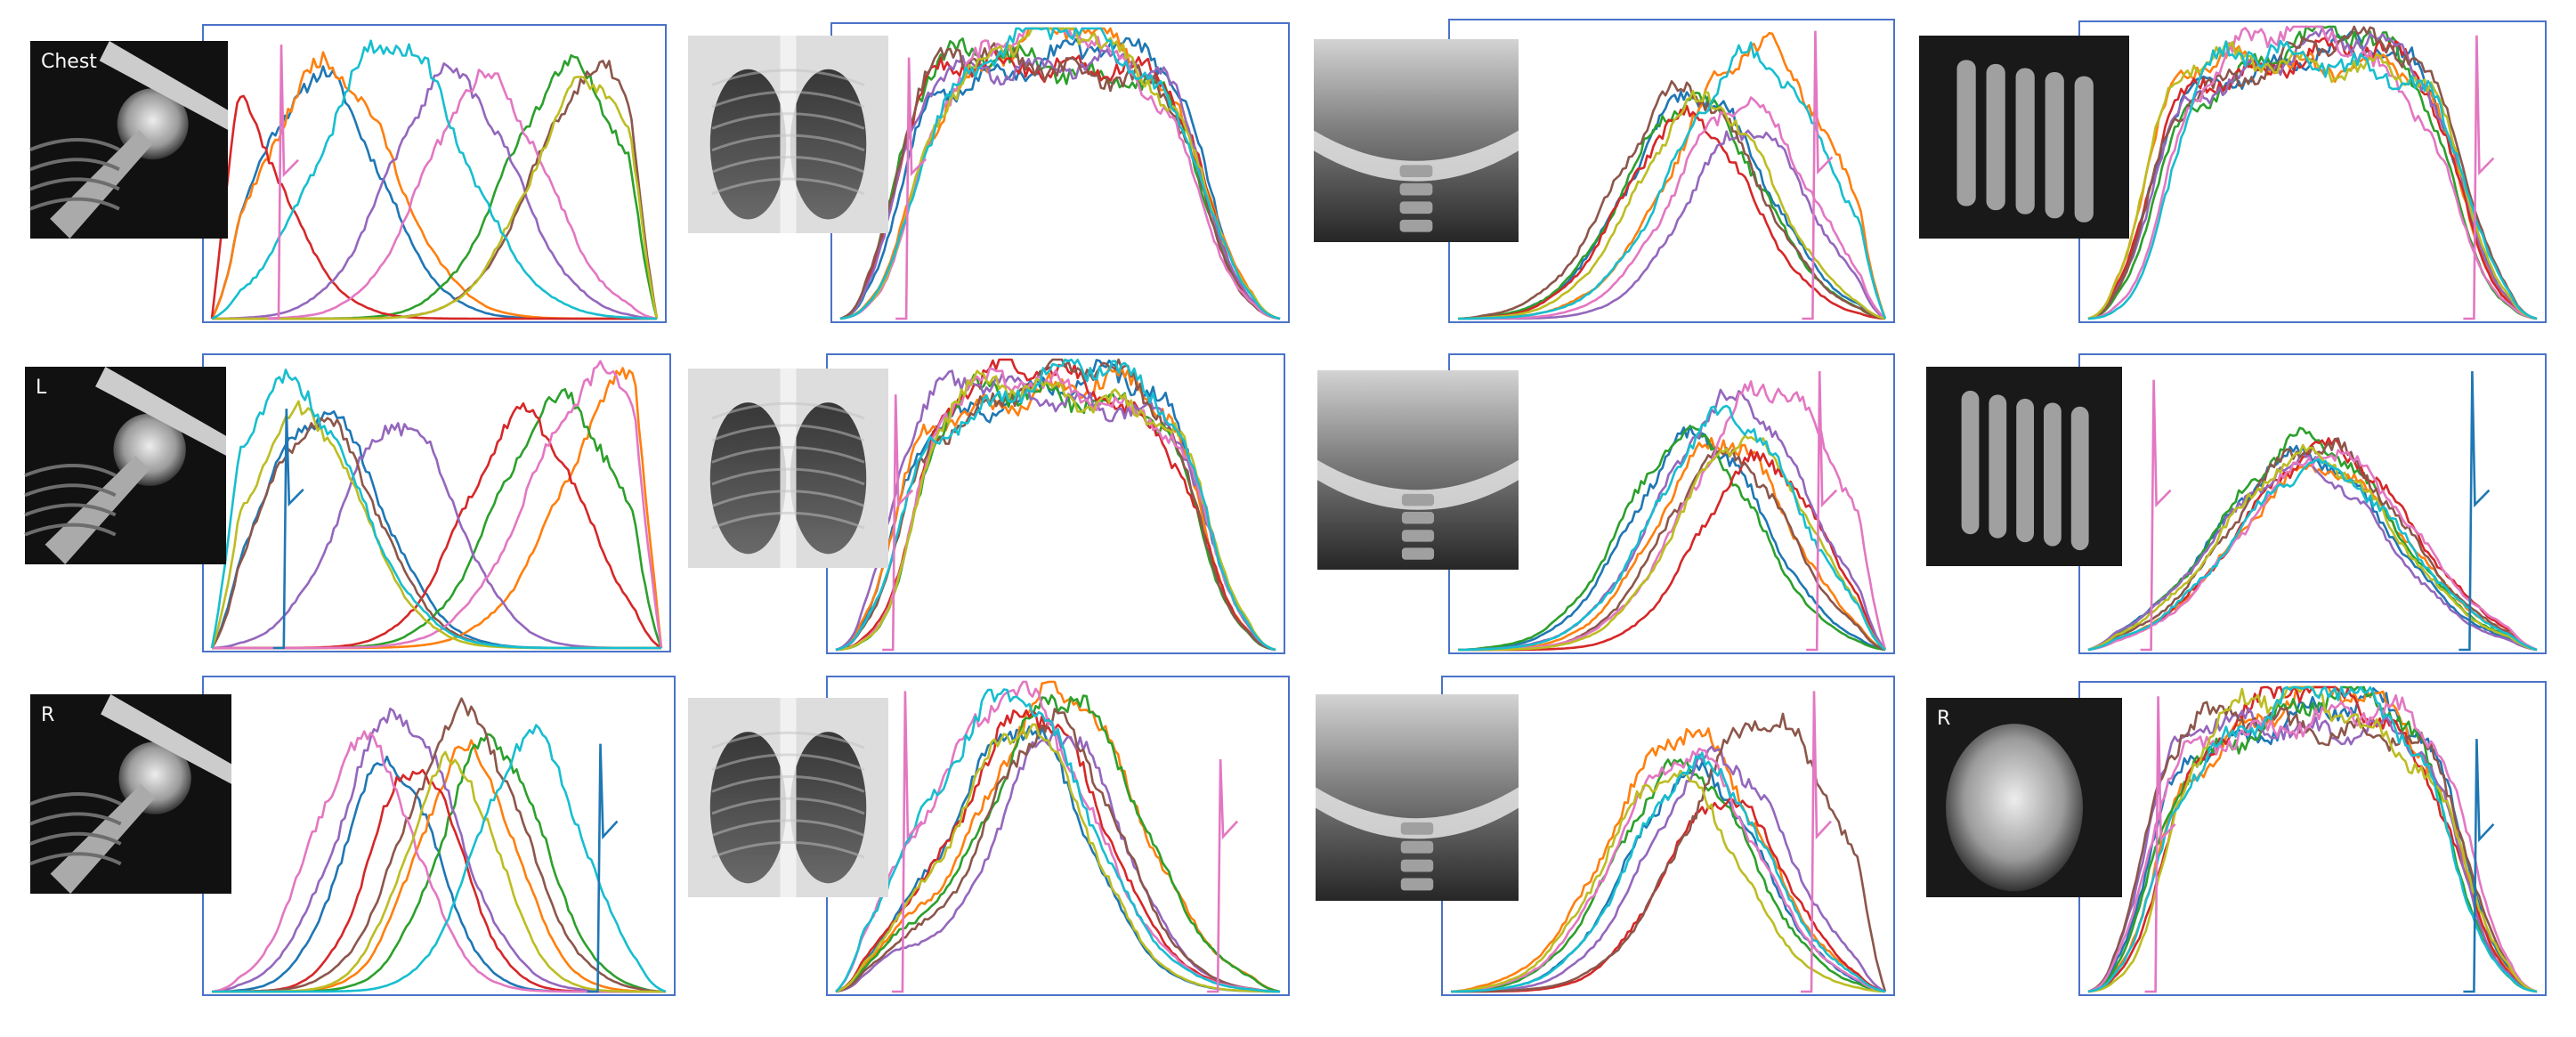 Image resolution: width=2576 pixels, height=1037 pixels. I want to click on xray-thumbnail-shoulder: L, so click(125, 466).